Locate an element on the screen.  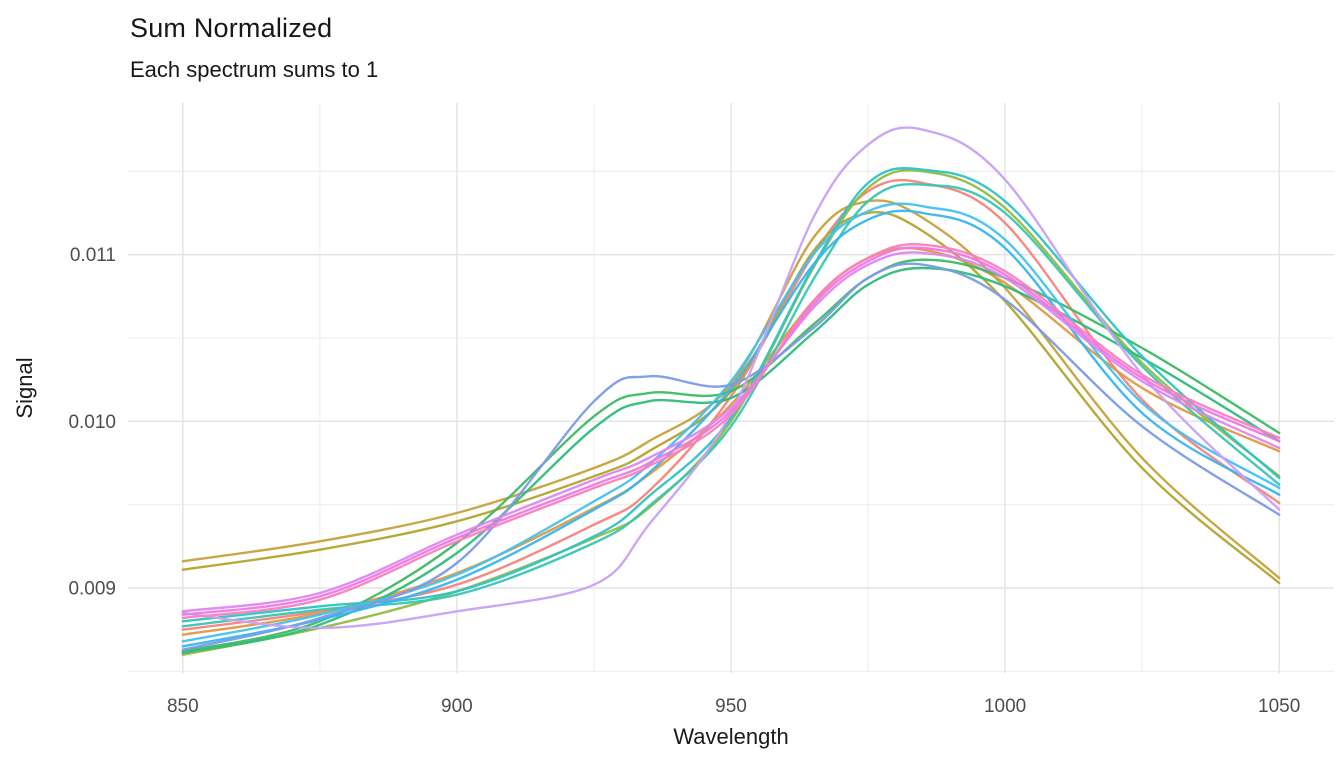
x-tick-label: 1000 is located at coordinates (1005, 706).